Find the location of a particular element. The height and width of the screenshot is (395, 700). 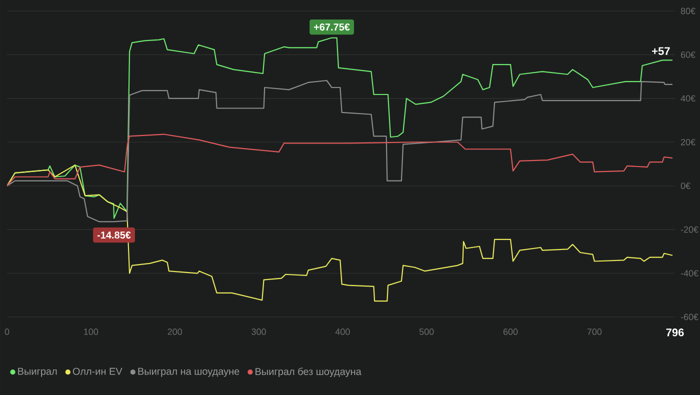

y-tick-label: 60€ is located at coordinates (688, 55).